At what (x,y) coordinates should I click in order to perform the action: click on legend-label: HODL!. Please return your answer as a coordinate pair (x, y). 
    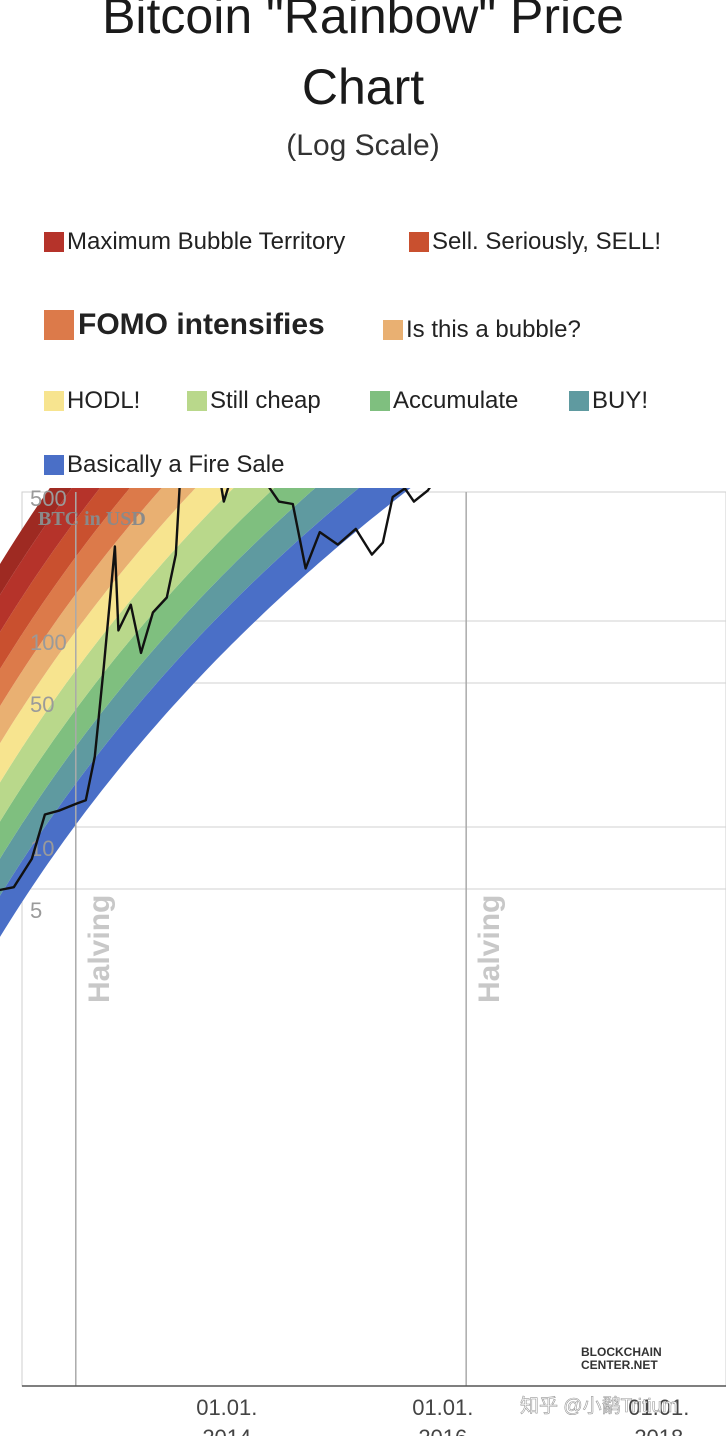
    Looking at the image, I should click on (104, 400).